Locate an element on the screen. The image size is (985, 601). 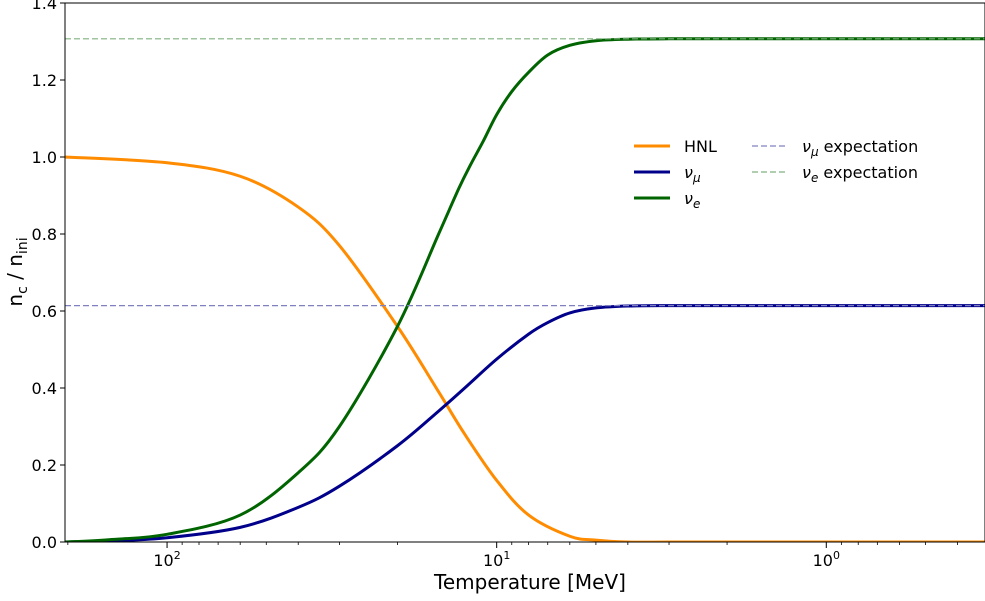
legend-label: νe is located at coordinates (692, 200).